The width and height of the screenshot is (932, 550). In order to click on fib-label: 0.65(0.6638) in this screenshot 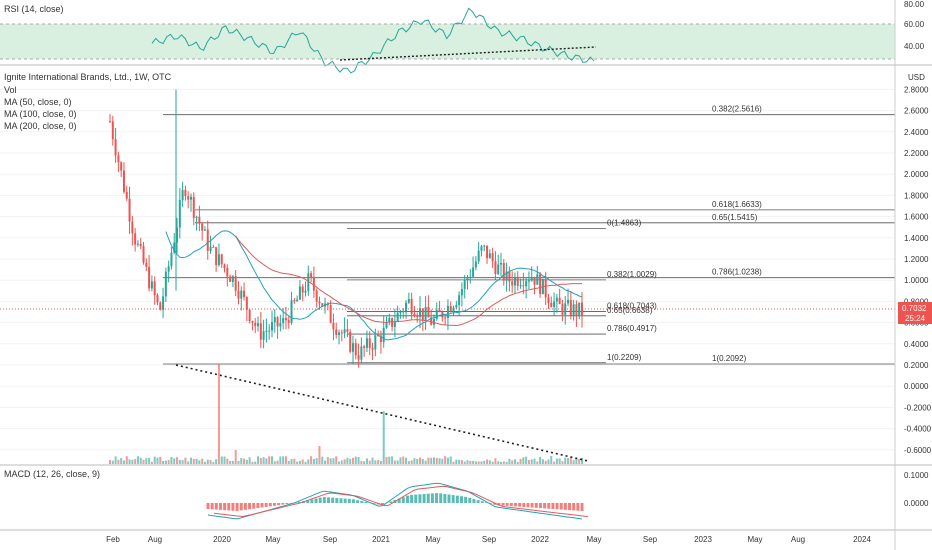, I will do `click(630, 310)`.